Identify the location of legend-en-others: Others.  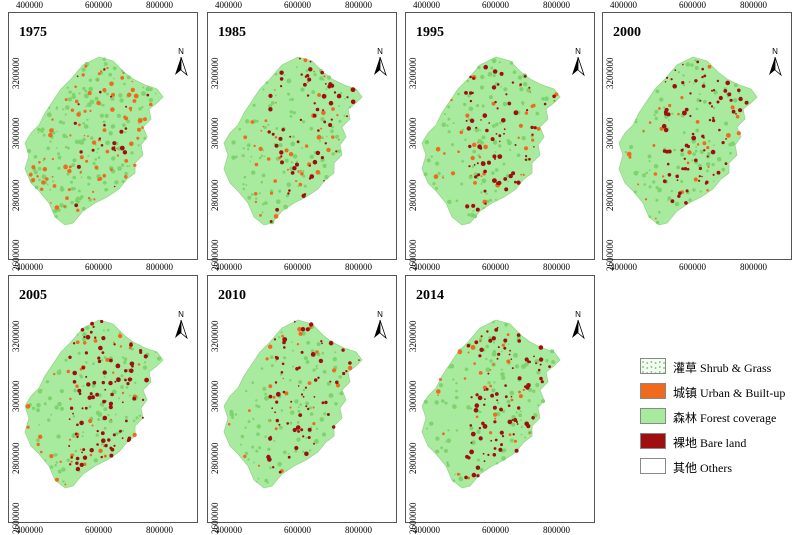
(716, 468).